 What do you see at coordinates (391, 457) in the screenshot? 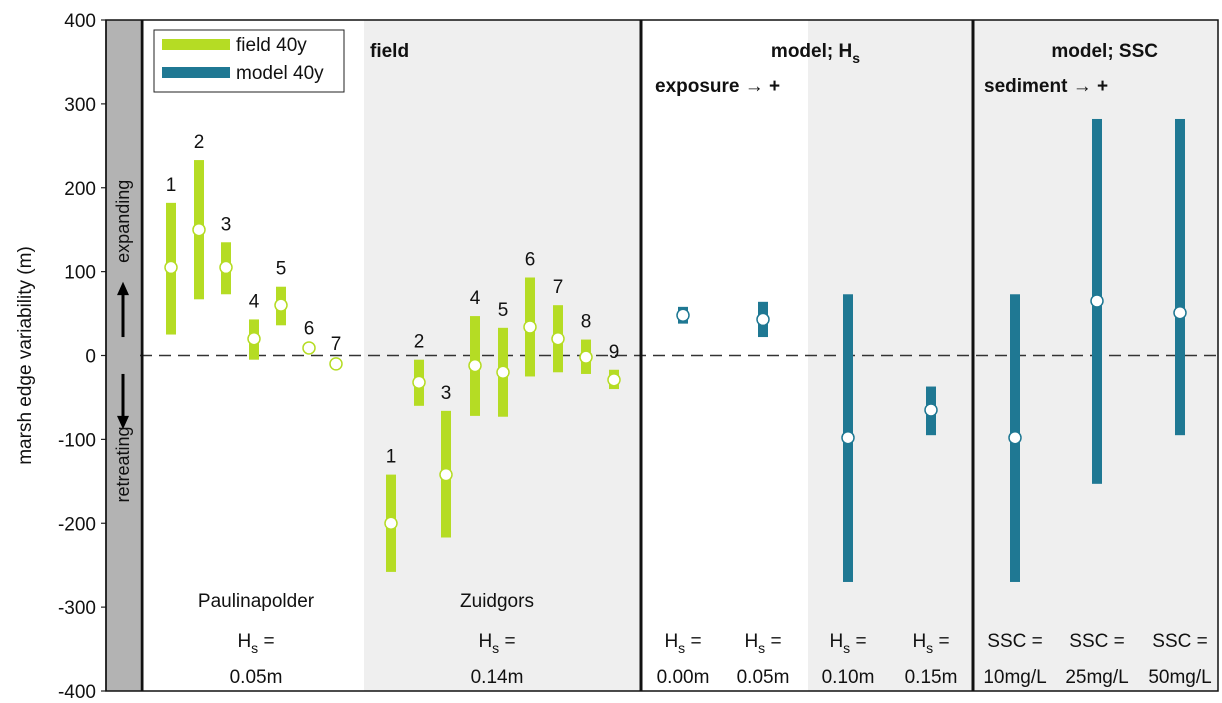
I see `field-point-number: 1` at bounding box center [391, 457].